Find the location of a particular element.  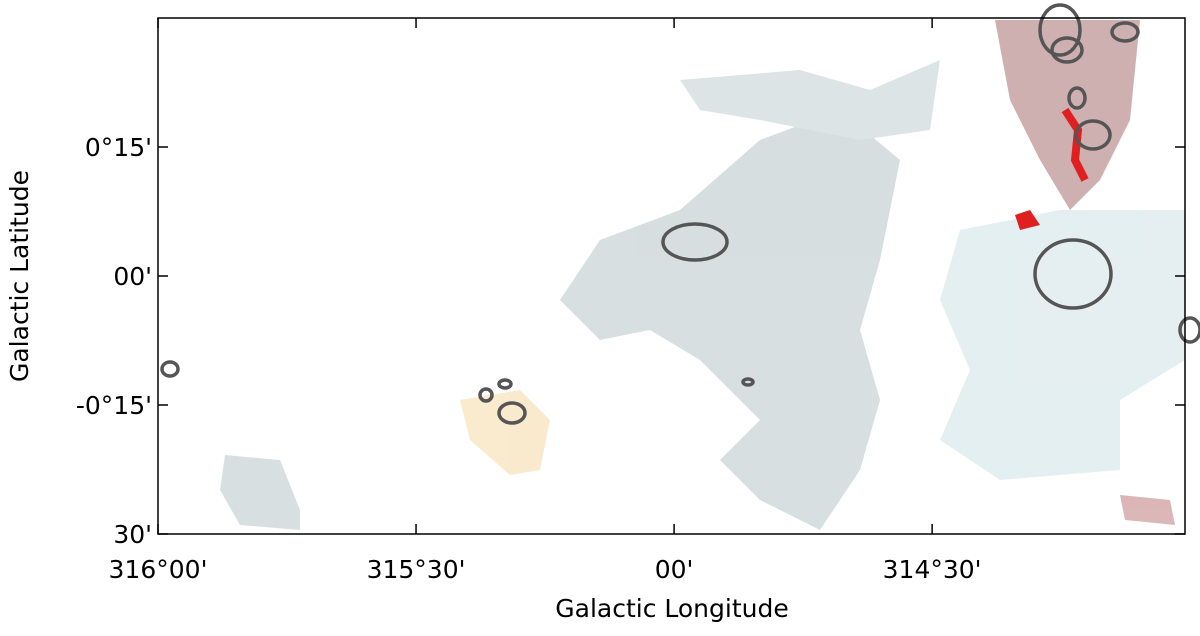

y-tick-label: 0°15' is located at coordinates (118, 147).